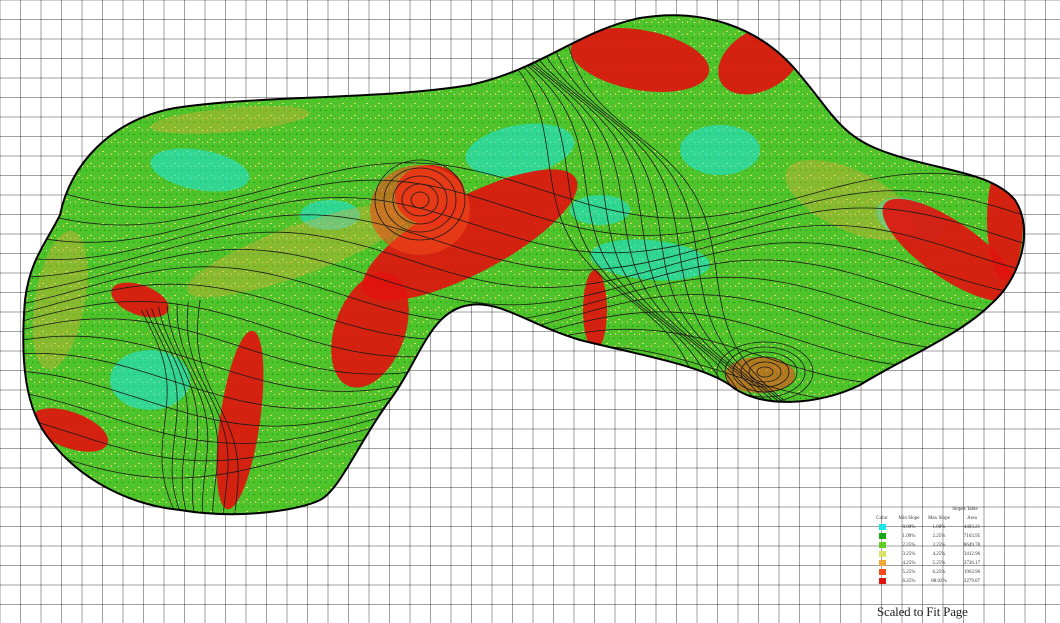 Image resolution: width=1060 pixels, height=623 pixels. What do you see at coordinates (909, 518) in the screenshot?
I see `header-min-slope: Min Slope` at bounding box center [909, 518].